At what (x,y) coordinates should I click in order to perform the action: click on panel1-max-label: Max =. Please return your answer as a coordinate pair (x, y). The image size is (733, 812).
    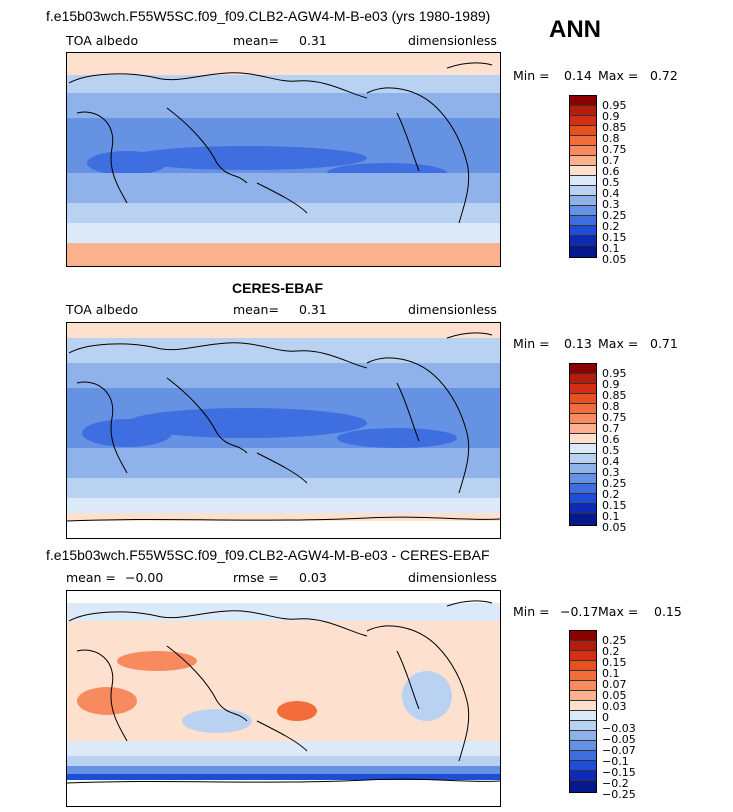
    Looking at the image, I should click on (618, 75).